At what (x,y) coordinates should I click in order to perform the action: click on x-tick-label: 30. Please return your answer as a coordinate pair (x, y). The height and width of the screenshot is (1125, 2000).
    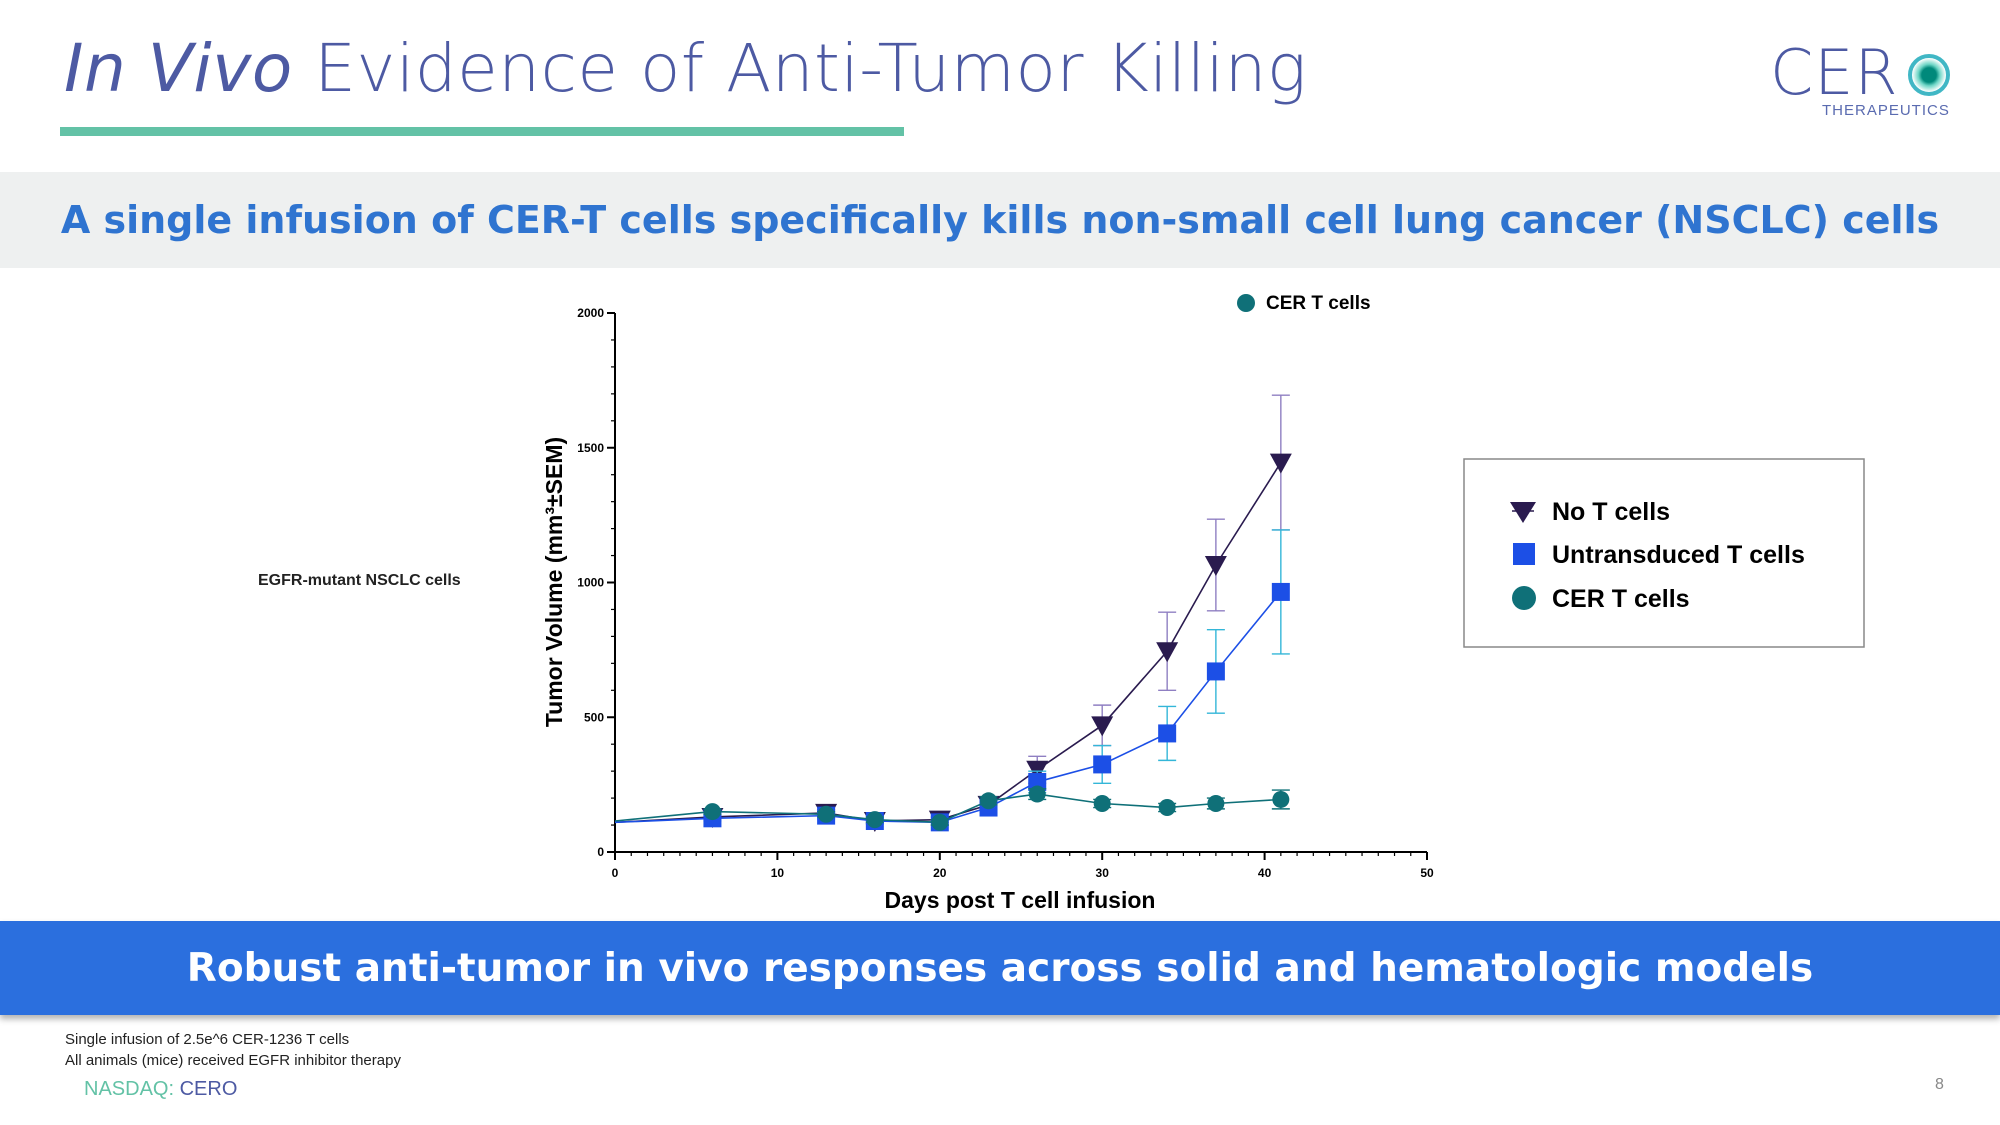
    Looking at the image, I should click on (1103, 873).